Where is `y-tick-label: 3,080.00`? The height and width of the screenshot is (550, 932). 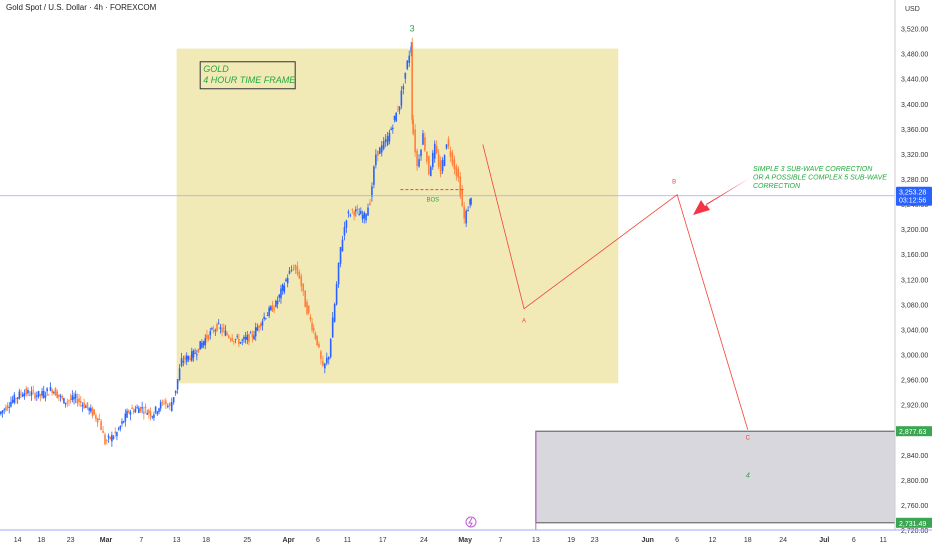
y-tick-label: 3,080.00 is located at coordinates (914, 305).